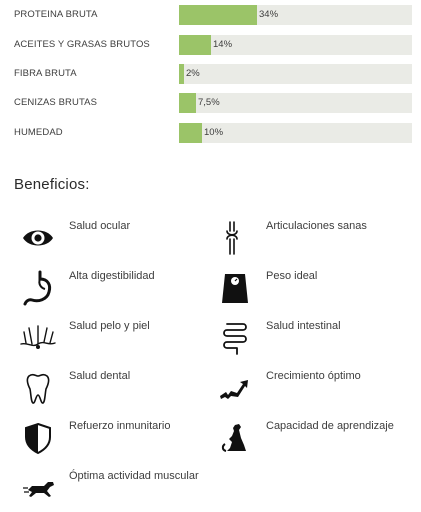 The width and height of the screenshot is (421, 512). I want to click on benefit-salud-ocular: Salud ocular, so click(115, 240).